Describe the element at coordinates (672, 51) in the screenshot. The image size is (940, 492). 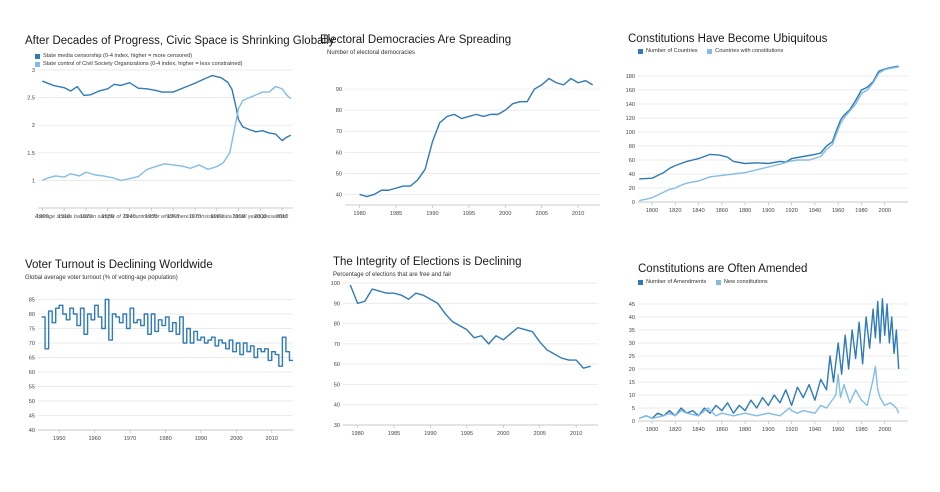
I see `legend-label: Number of Countries` at that location.